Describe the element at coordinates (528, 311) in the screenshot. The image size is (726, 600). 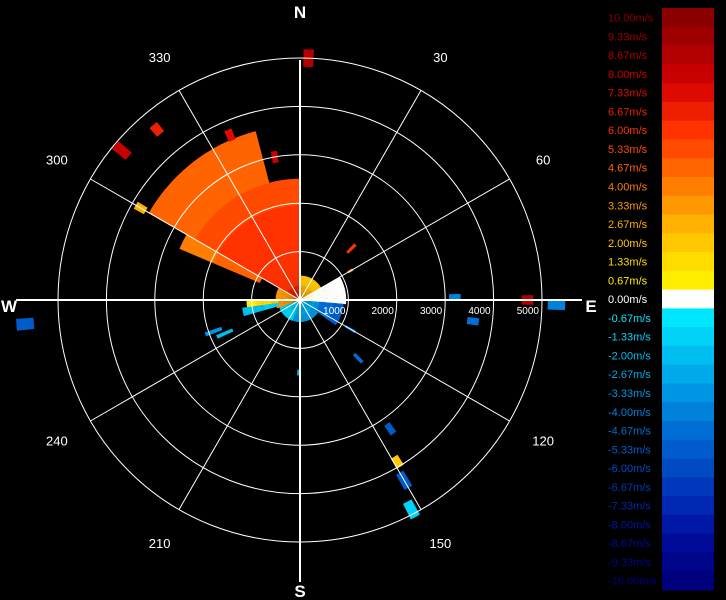
I see `range-label: 5000` at that location.